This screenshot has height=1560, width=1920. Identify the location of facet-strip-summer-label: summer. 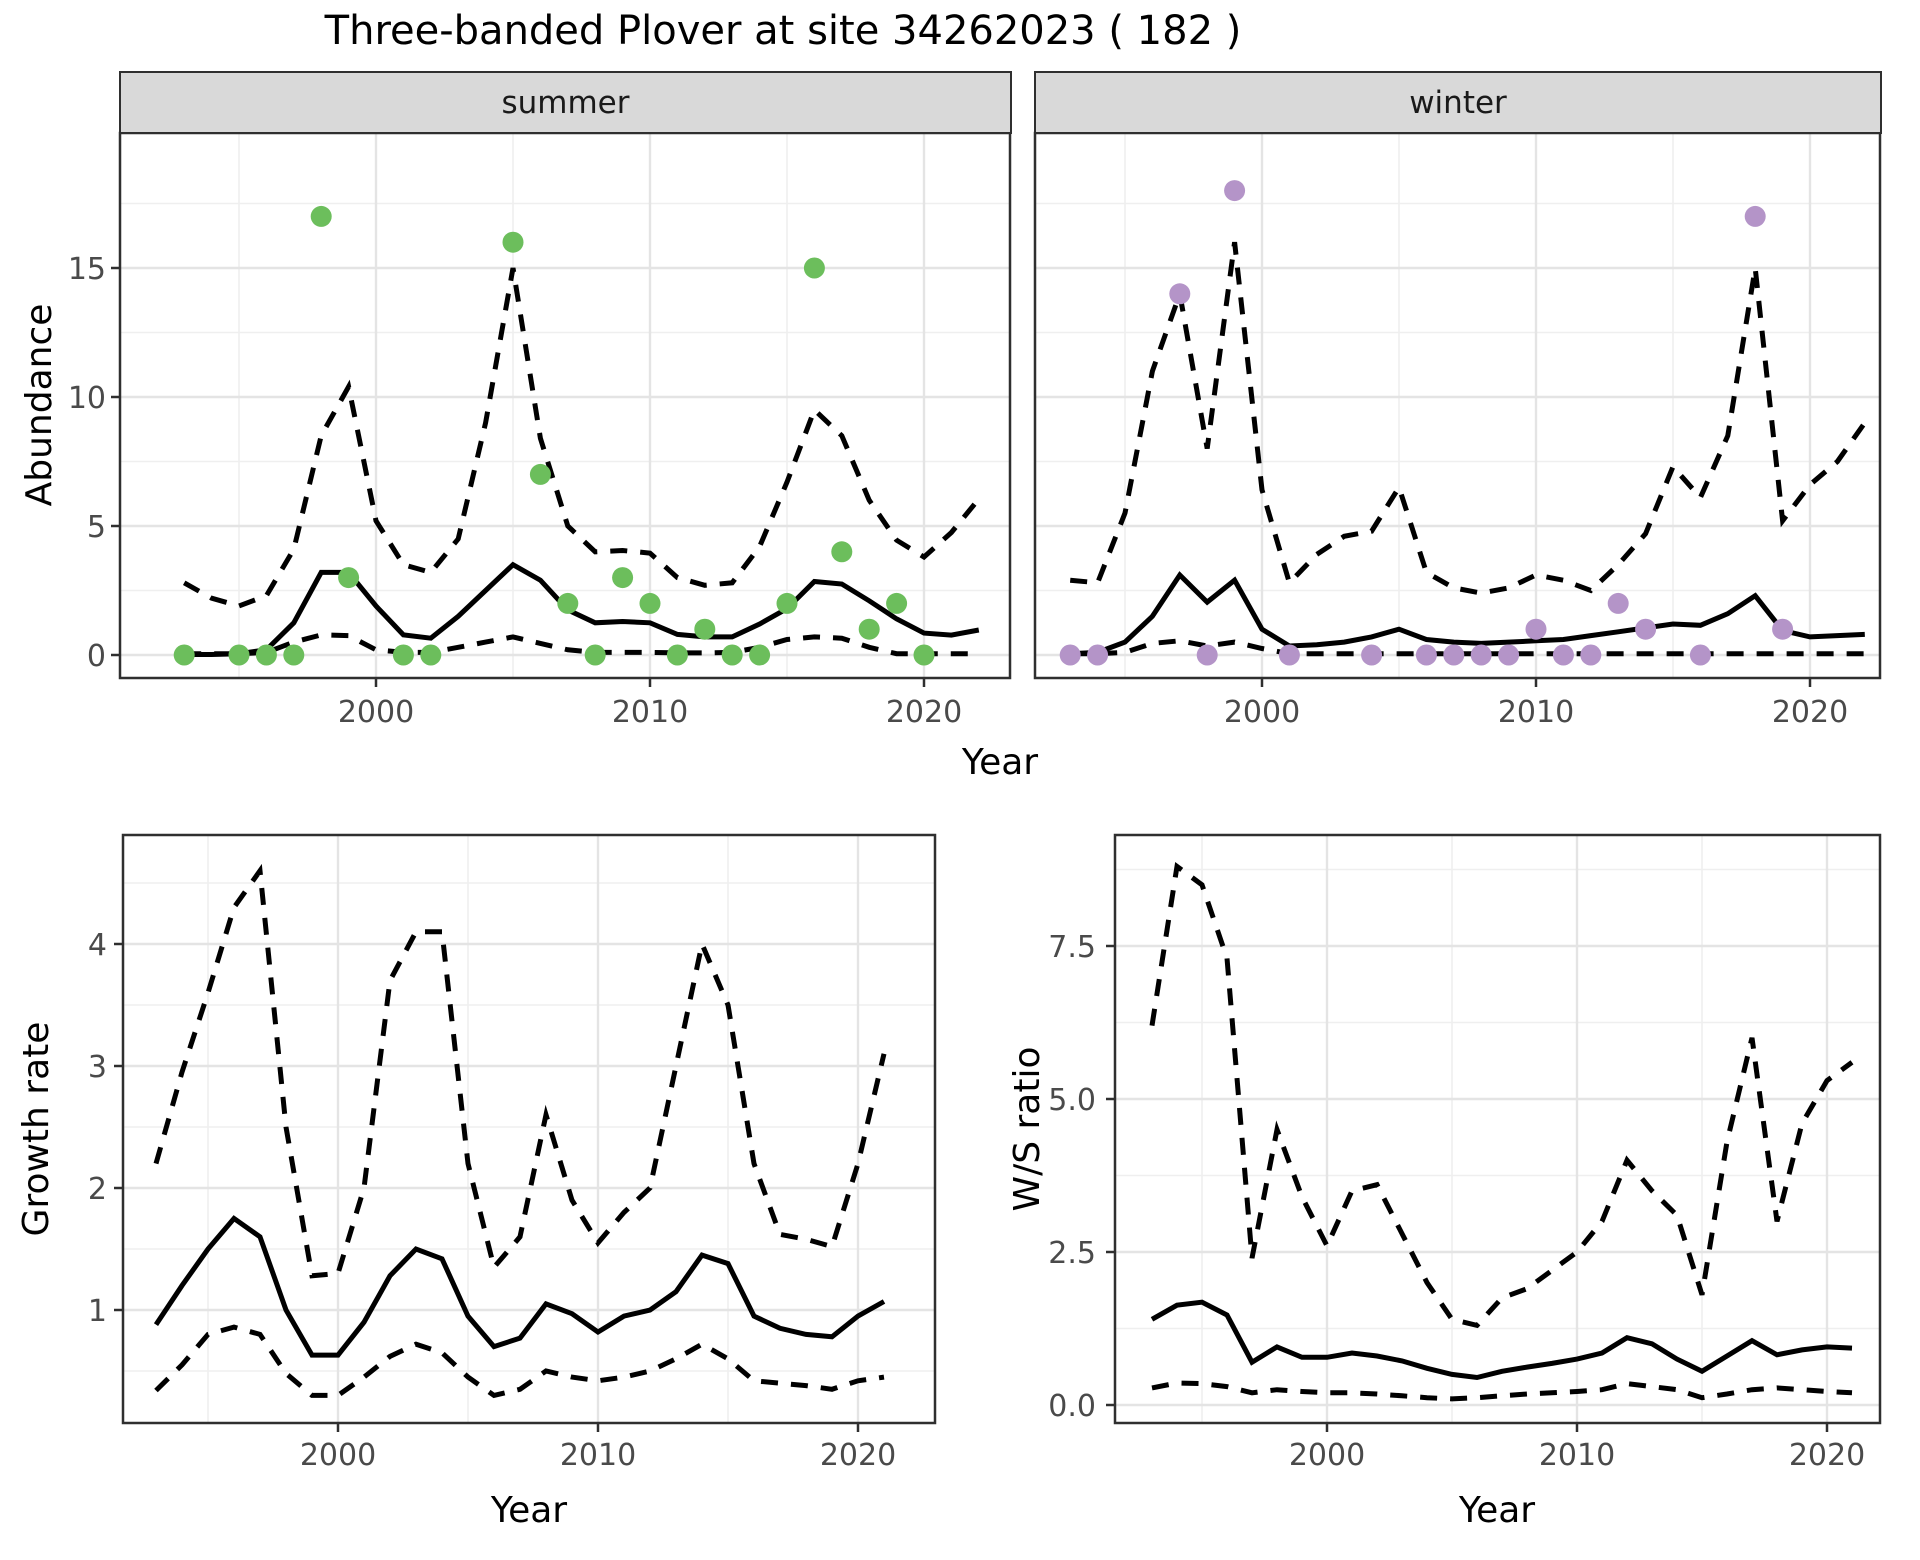
(565, 102).